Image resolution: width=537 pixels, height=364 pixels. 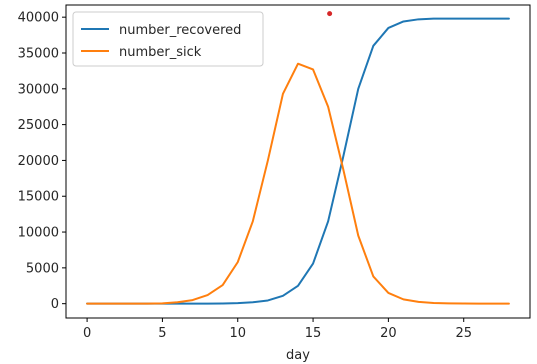 What do you see at coordinates (38, 233) in the screenshot?
I see `y-tick-label: 10000` at bounding box center [38, 233].